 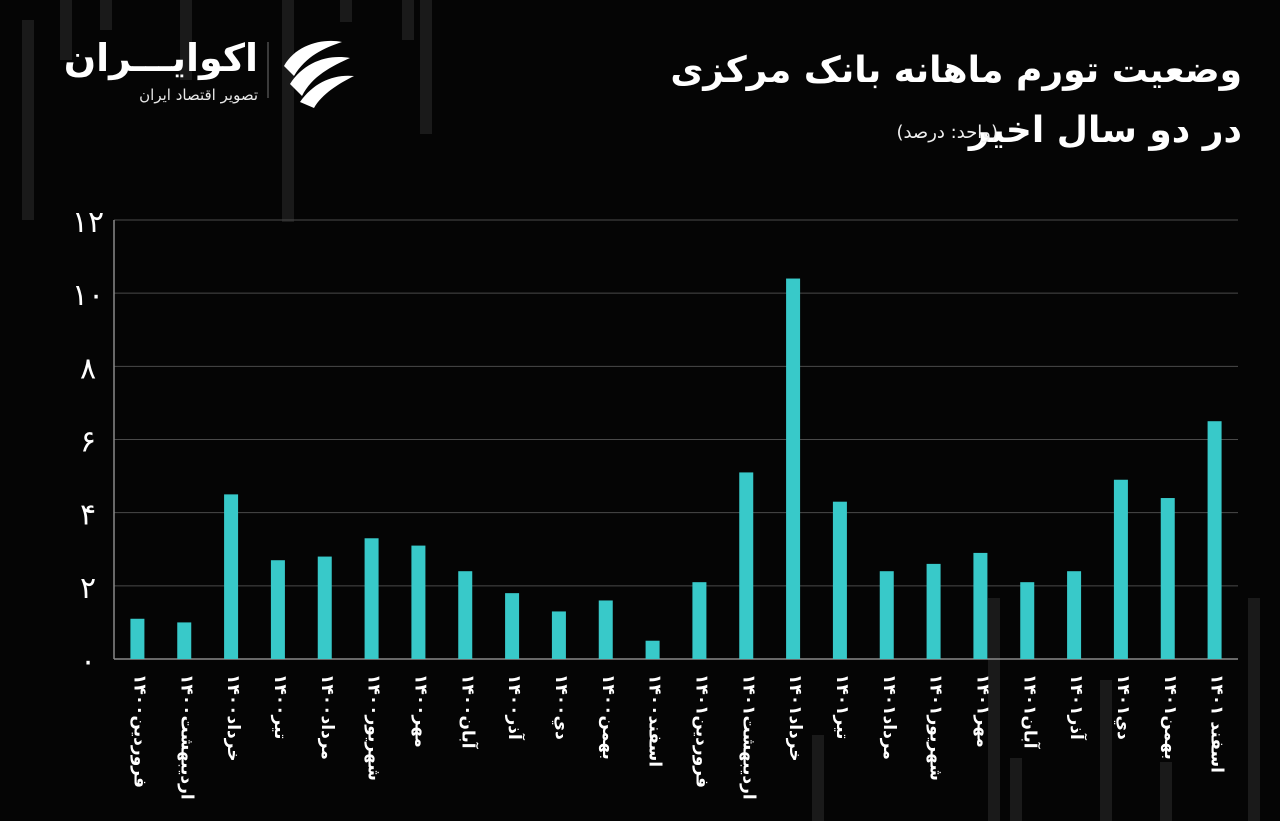 I want to click on x-tick-label: آبان۱۴۰۰, so click(x=468, y=712).